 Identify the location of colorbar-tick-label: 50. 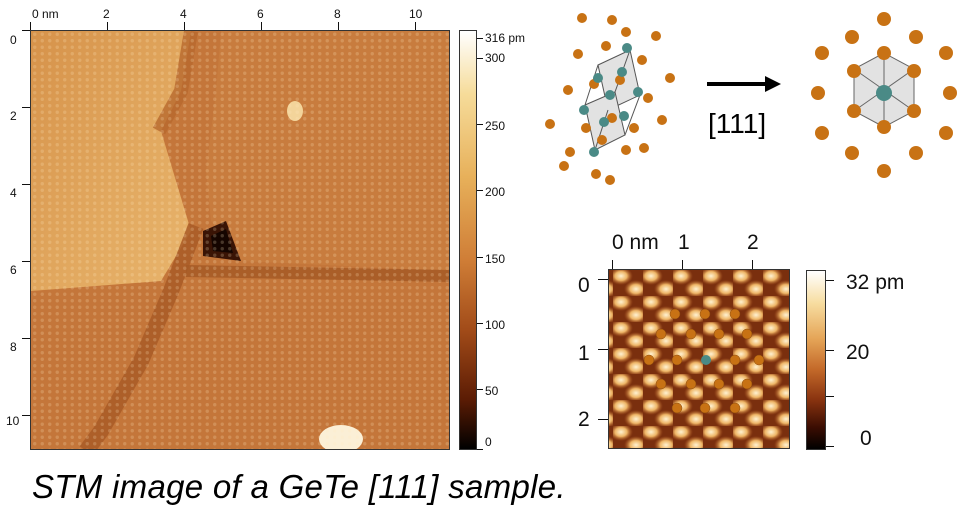
(492, 391).